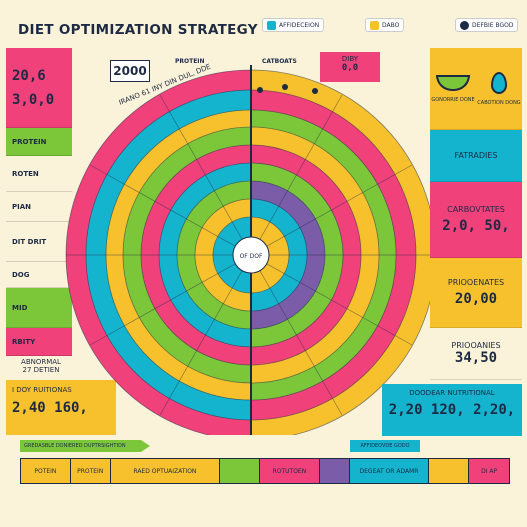 The height and width of the screenshot is (527, 527). I want to click on right-bottom-values: 2,20 120, 2,20,, so click(452, 410).